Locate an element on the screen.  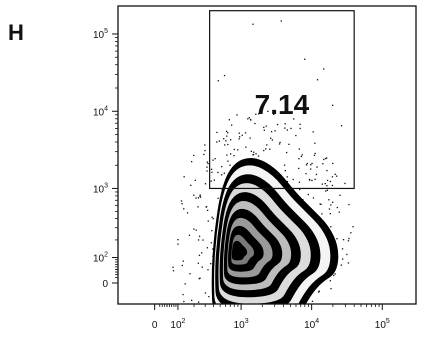
y-tick-label: 104 is located at coordinates (100, 111).